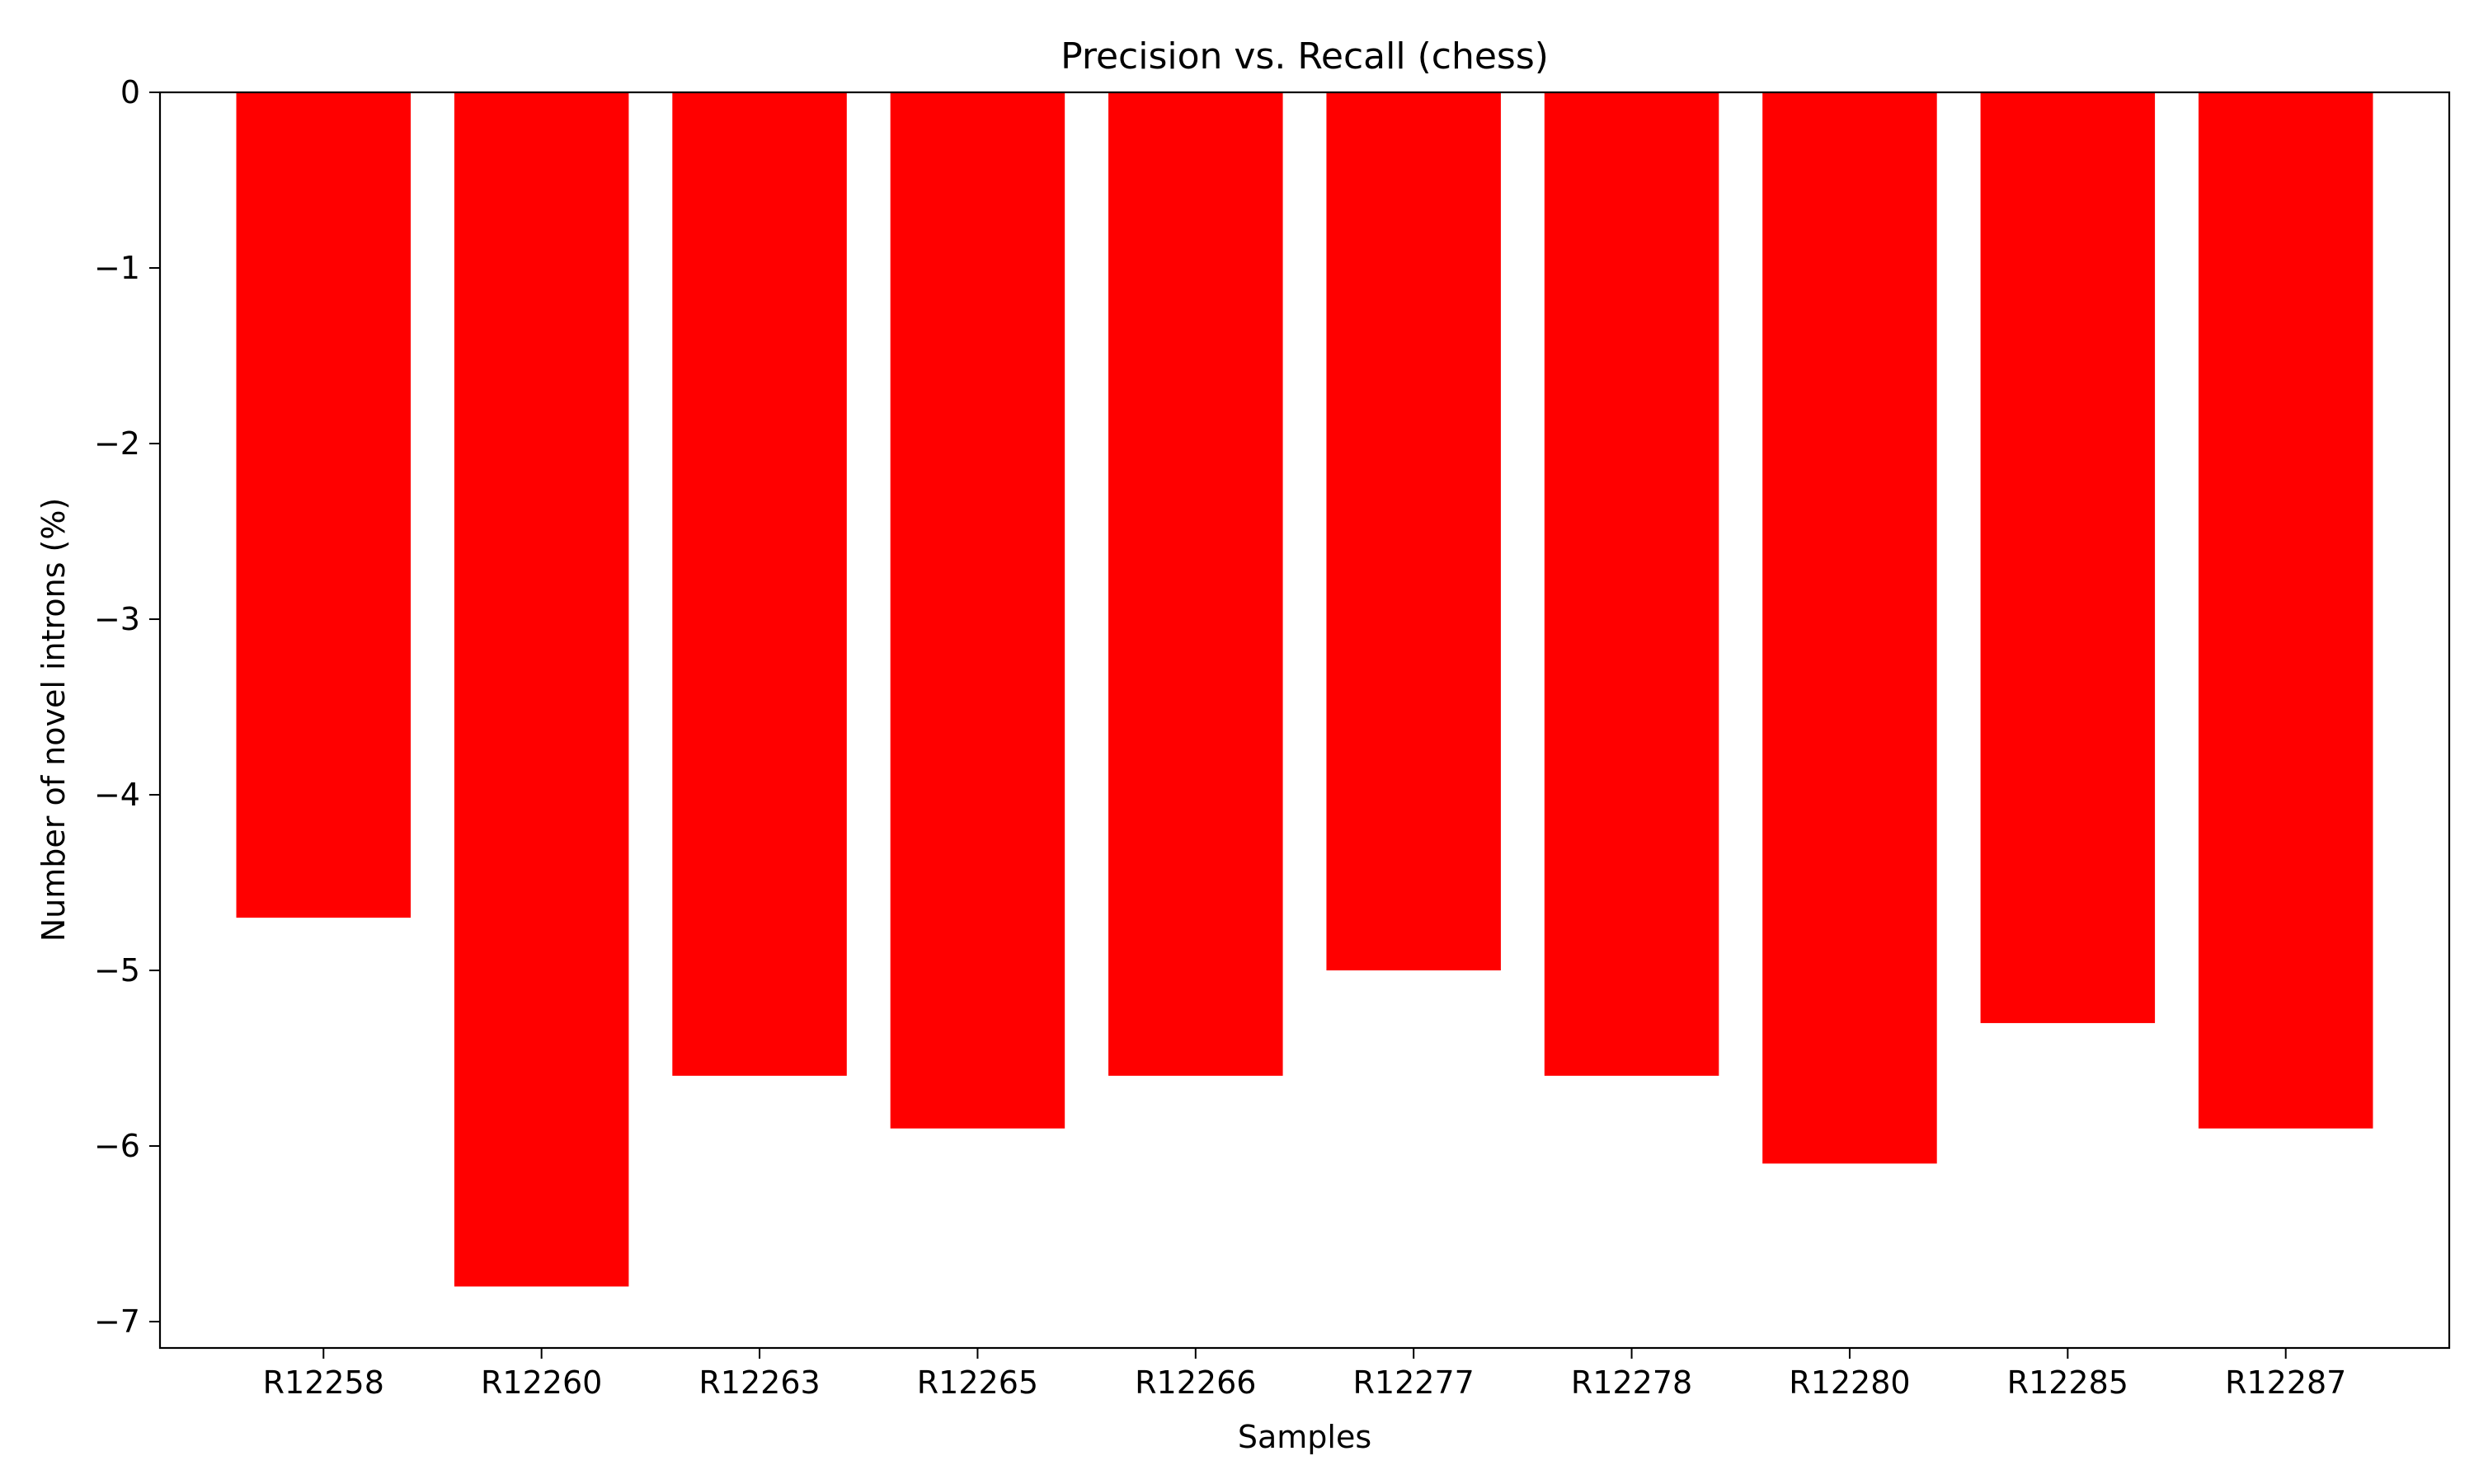 The width and height of the screenshot is (2474, 1484). What do you see at coordinates (977, 1382) in the screenshot?
I see `x-tick-label: R12265` at bounding box center [977, 1382].